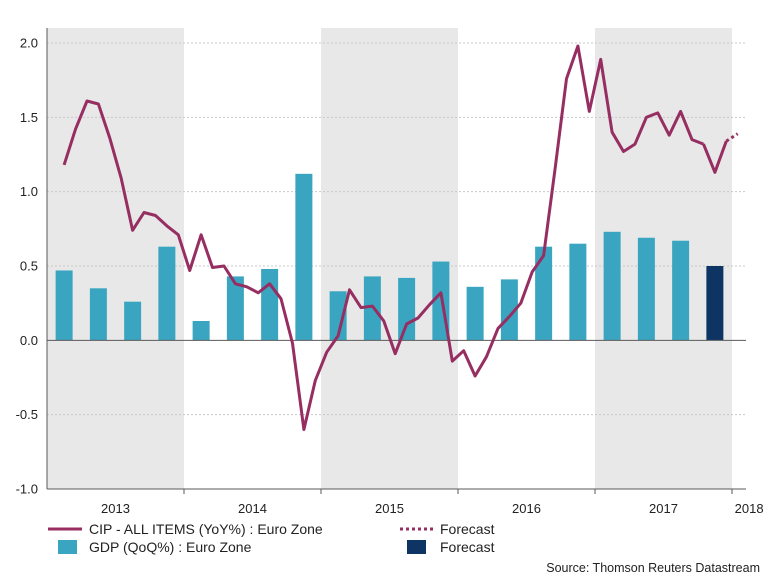 The width and height of the screenshot is (768, 576). Describe the element at coordinates (509, 310) in the screenshot. I see `gdp-bar-2016Q2` at that location.